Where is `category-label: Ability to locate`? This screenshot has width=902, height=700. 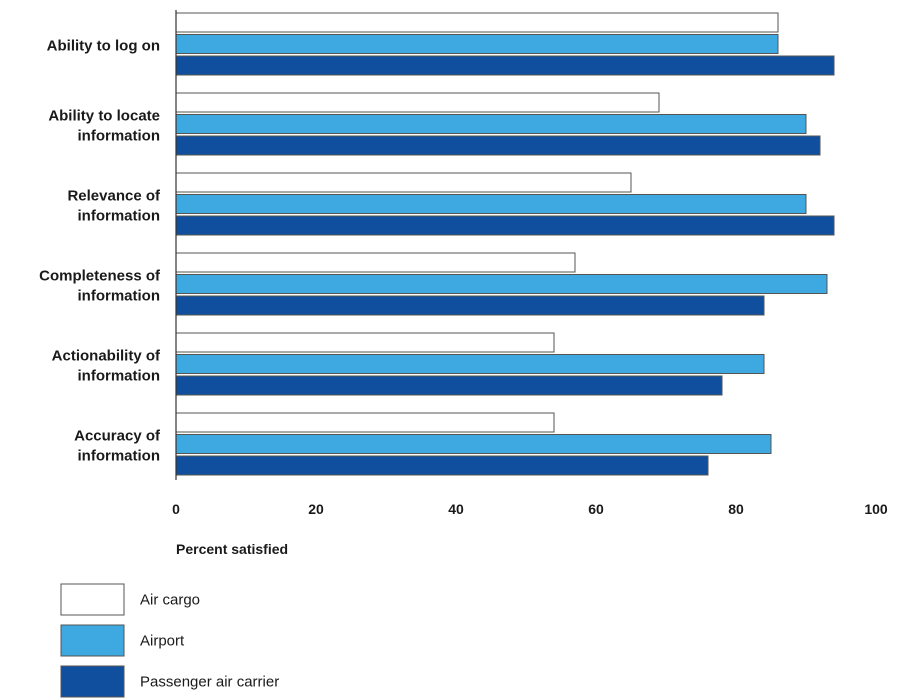
category-label: Ability to locate is located at coordinates (104, 115).